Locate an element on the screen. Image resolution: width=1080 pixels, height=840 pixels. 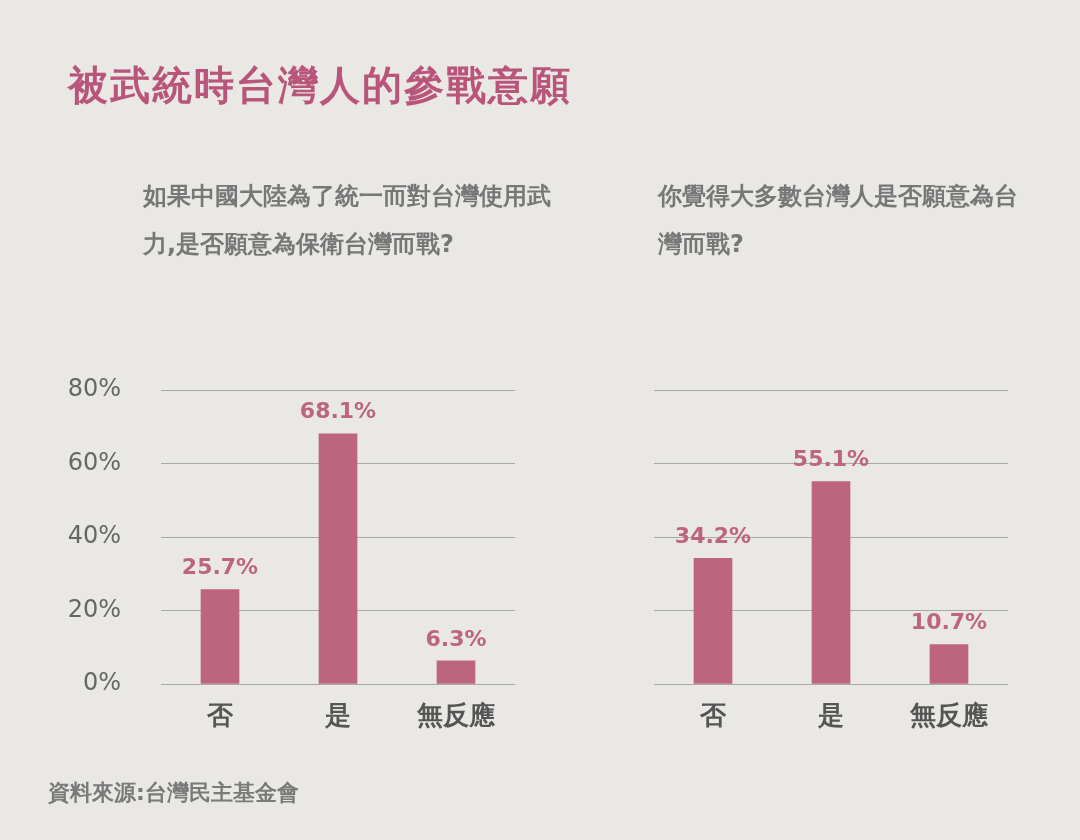
chart-title: 被武統時台灣人的參戰意願 is located at coordinates (320, 85).